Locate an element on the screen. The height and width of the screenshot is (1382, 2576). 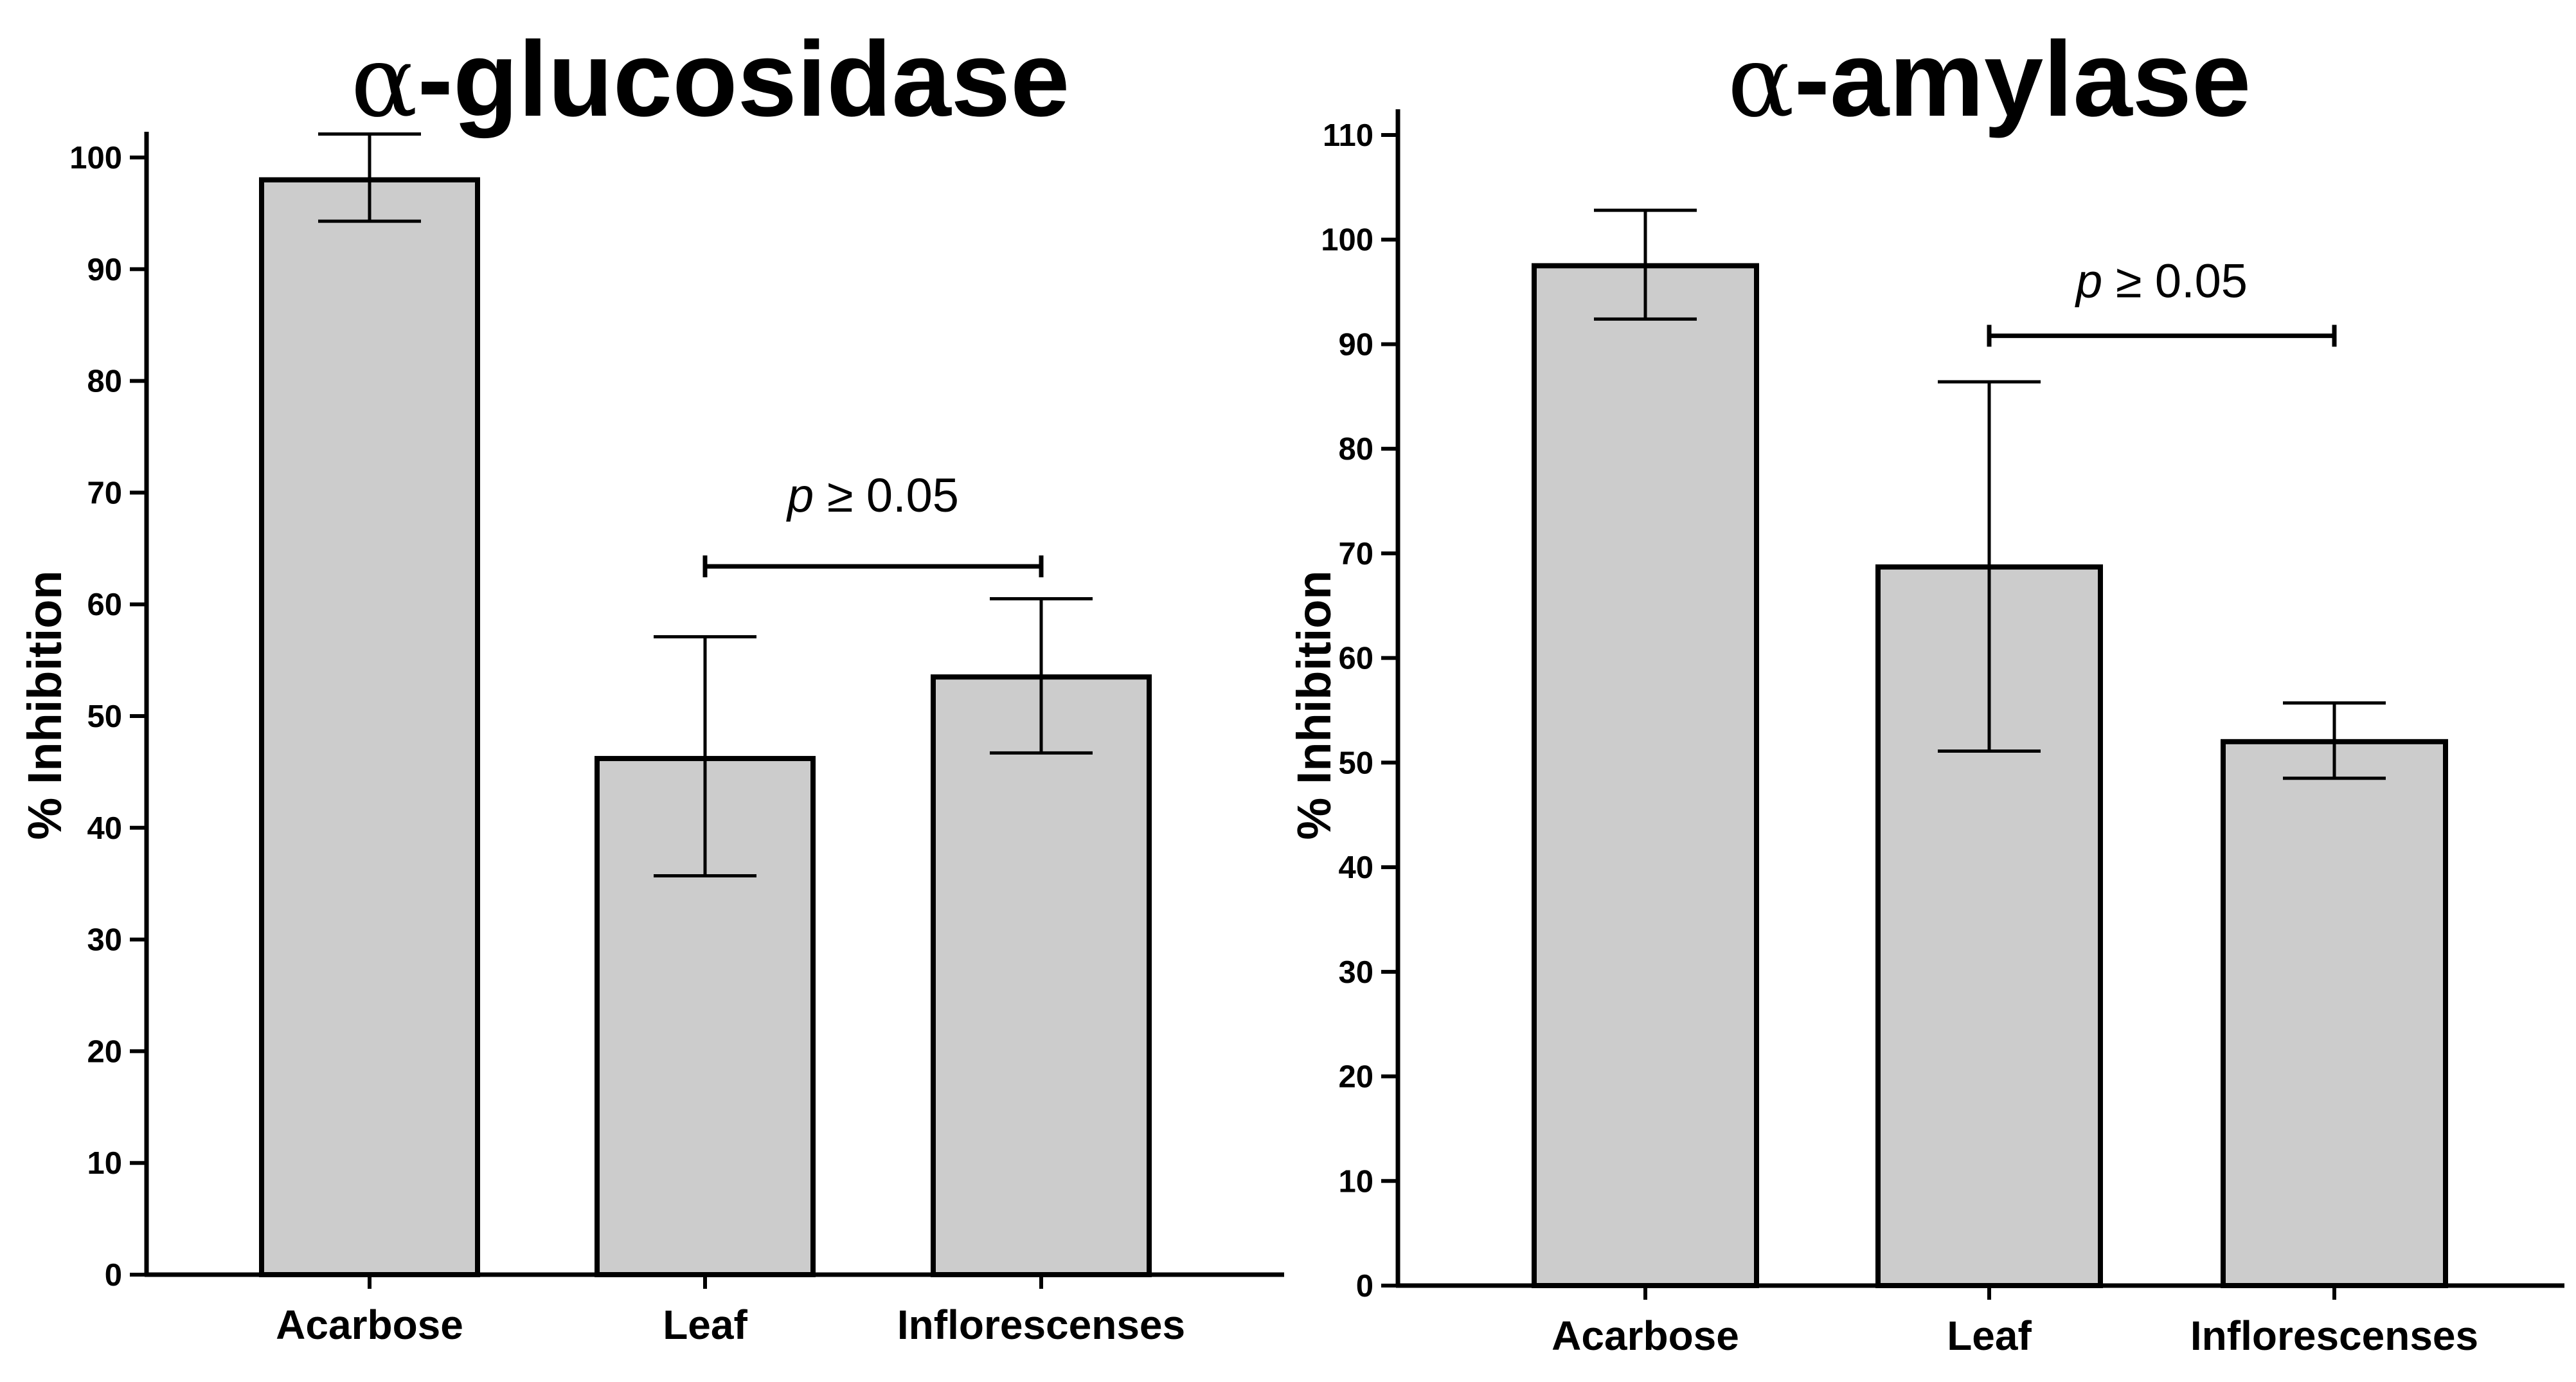
y-axis-ticks: 0 10 20 30 40 50 60 70 80 90 100 is located at coordinates (108, 717).